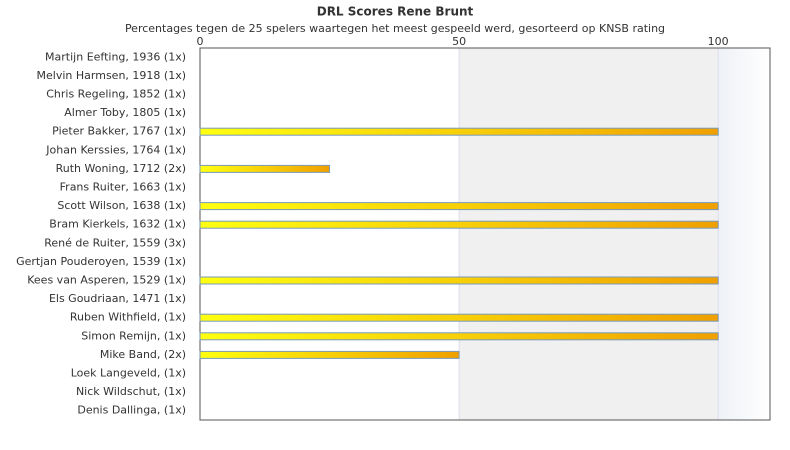  What do you see at coordinates (744, 234) in the screenshot?
I see `plot-band` at bounding box center [744, 234].